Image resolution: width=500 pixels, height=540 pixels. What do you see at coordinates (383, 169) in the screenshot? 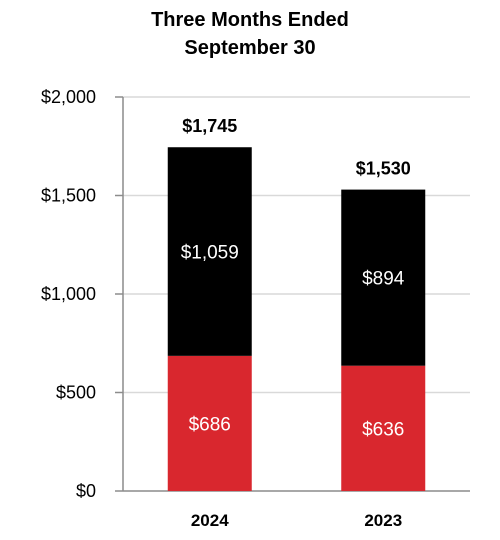
I see `bar-total-label: $1,530` at bounding box center [383, 169].